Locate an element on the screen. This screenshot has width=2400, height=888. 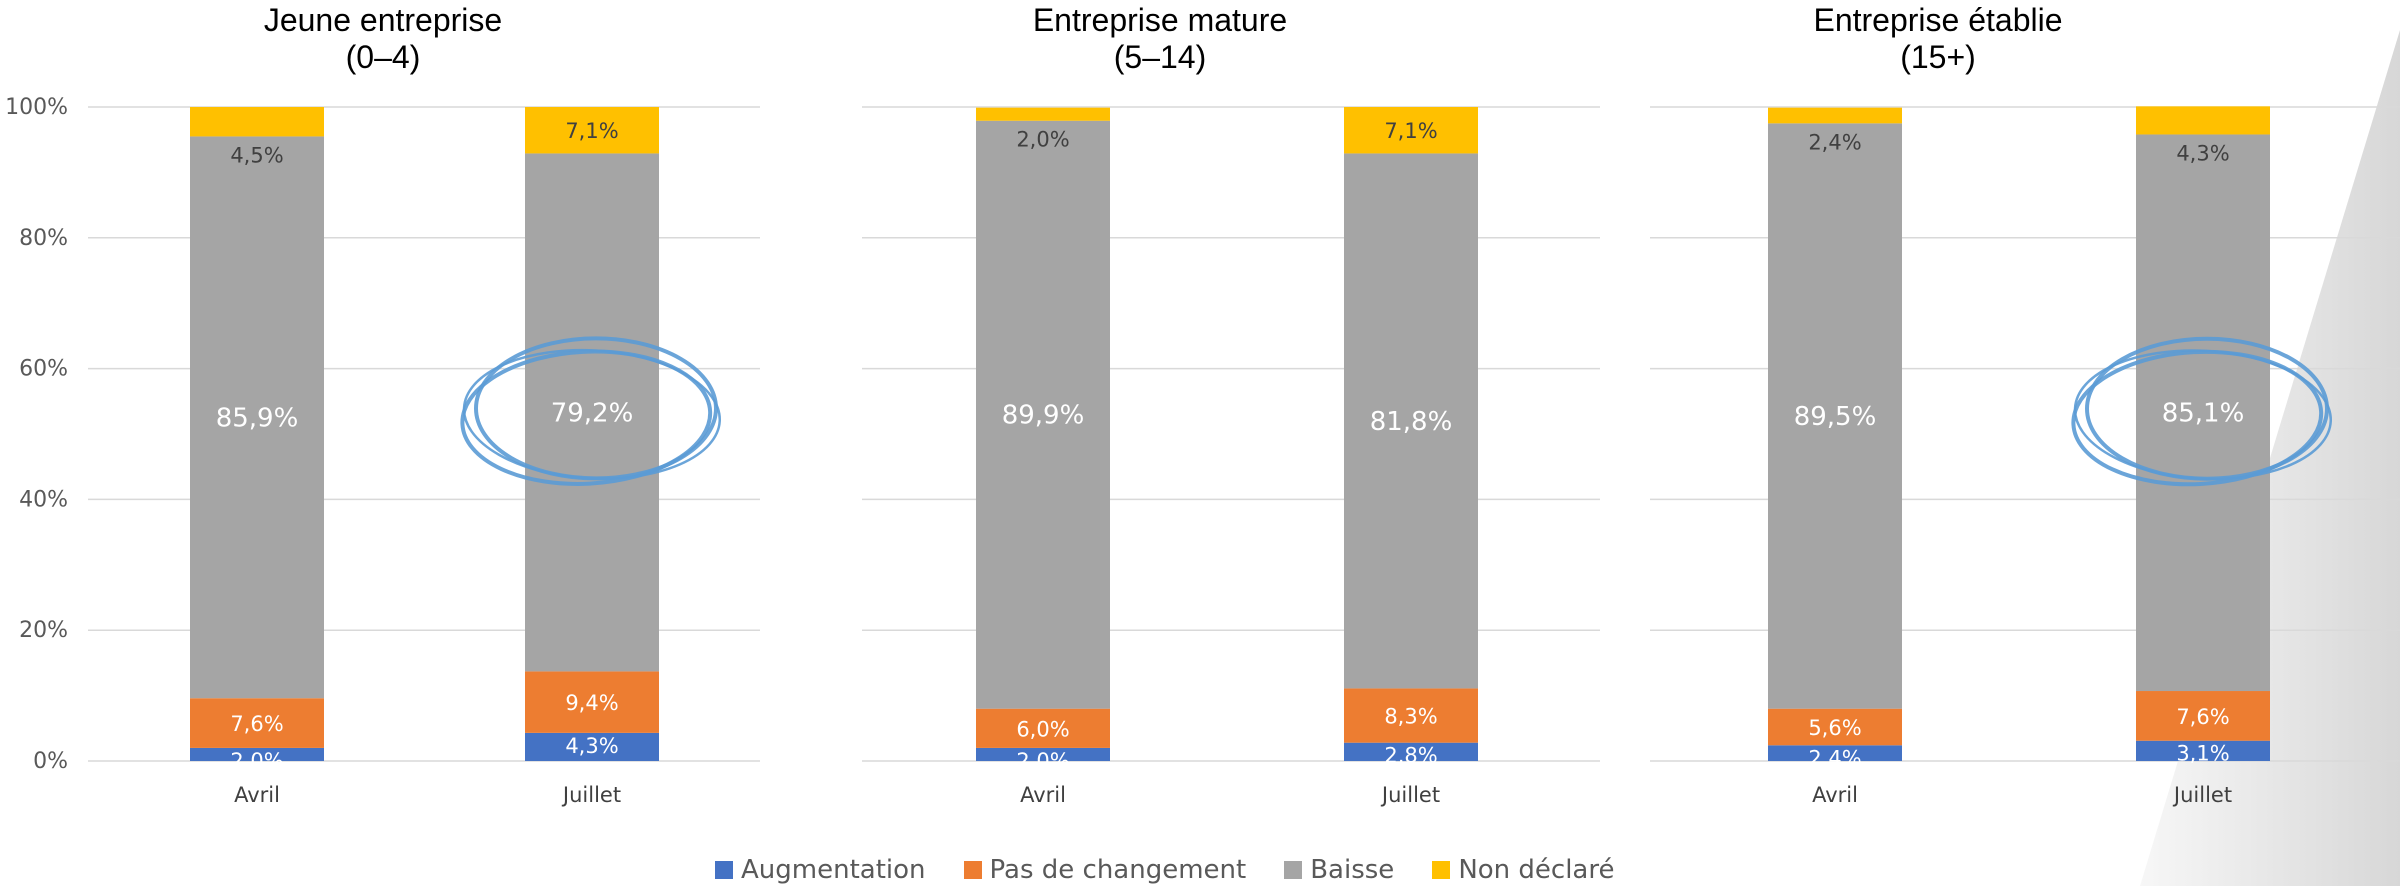
panel-title-3-line2: (15+) is located at coordinates (1938, 57).